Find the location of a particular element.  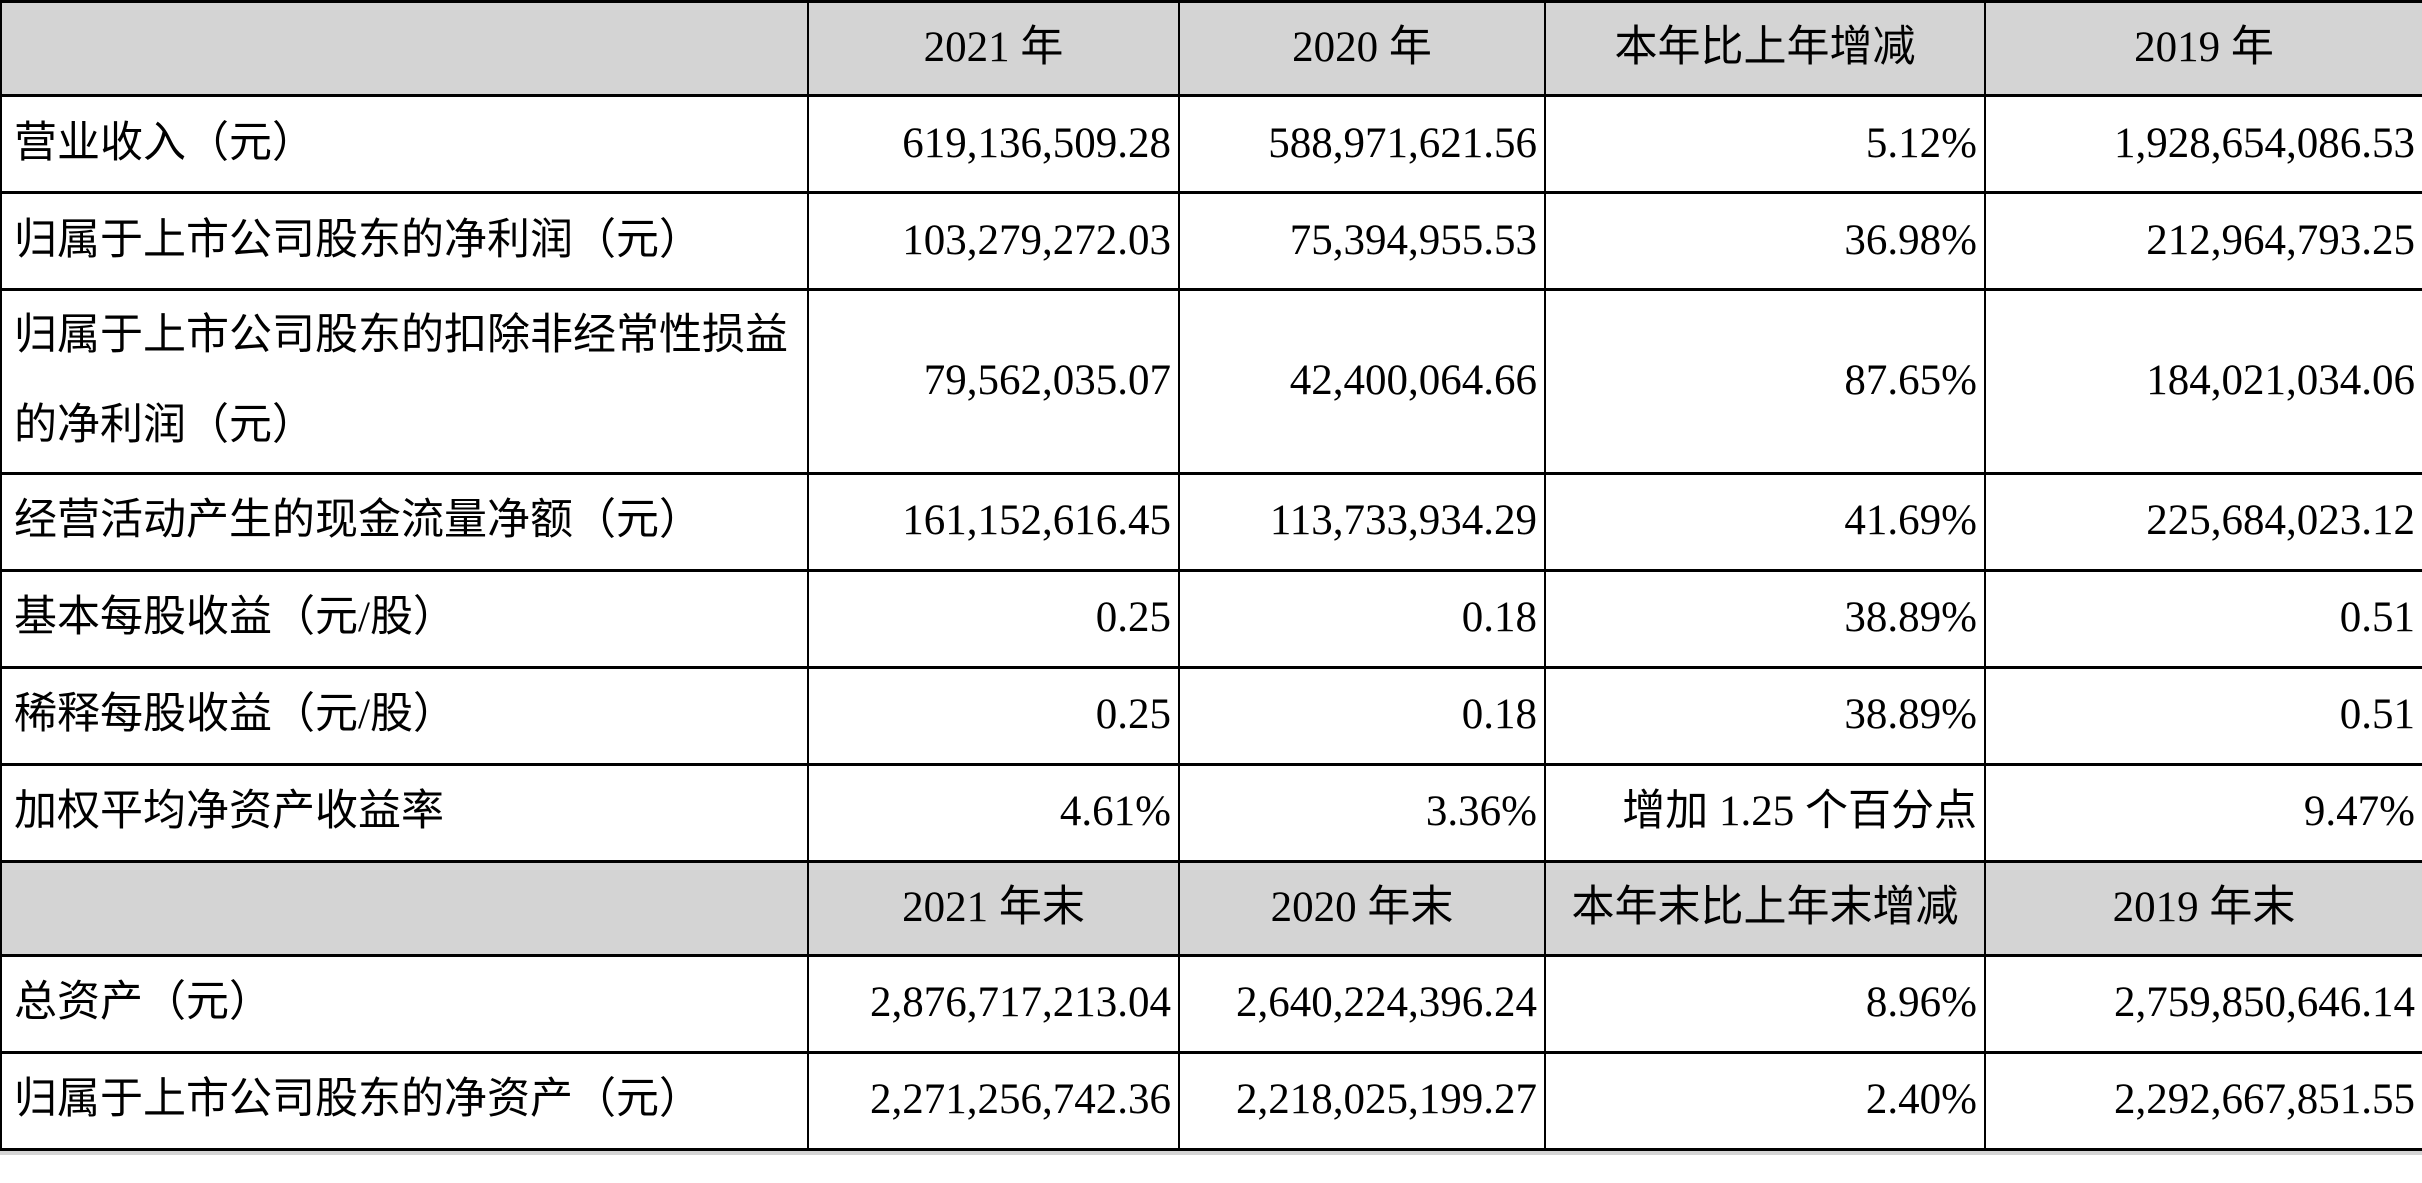

value-2021: 619,136,509.28 is located at coordinates (993, 144).